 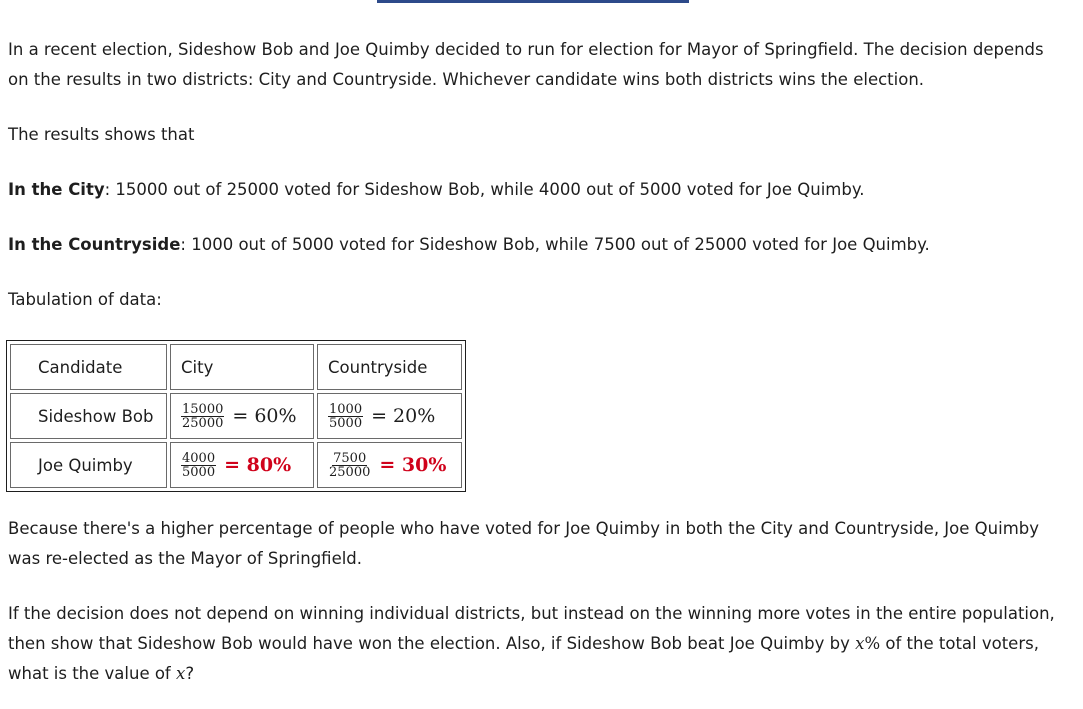 I want to click on results-intro: The results shows that, so click(x=101, y=134).